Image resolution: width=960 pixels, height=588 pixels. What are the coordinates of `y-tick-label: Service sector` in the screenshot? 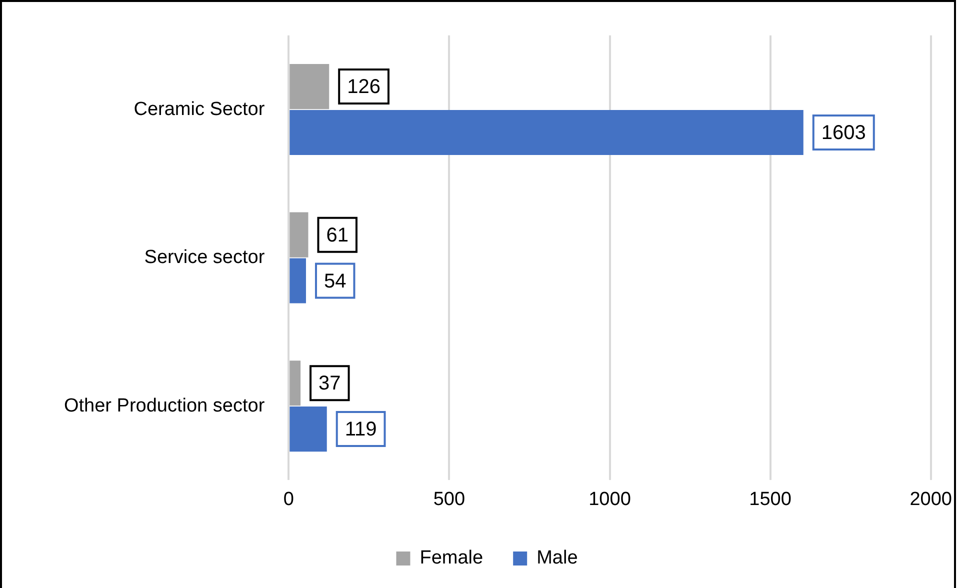 It's located at (205, 257).